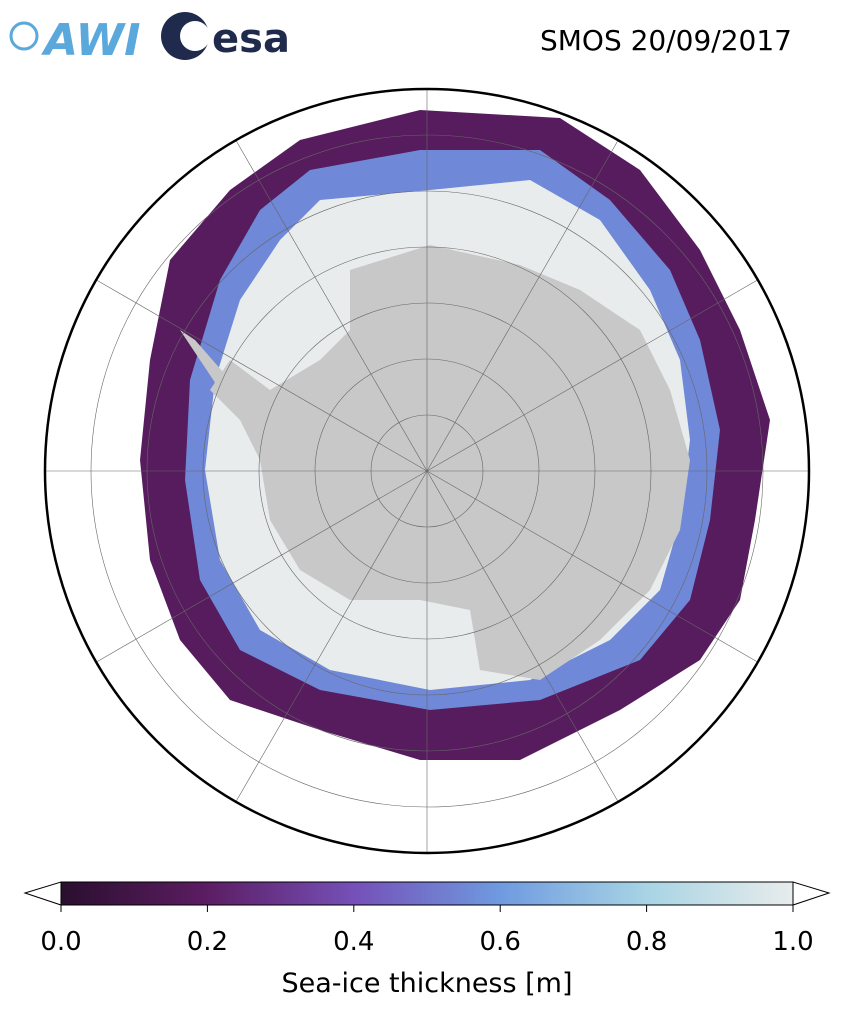 This screenshot has height=1026, width=854. What do you see at coordinates (353, 942) in the screenshot?
I see `colorbar-tick-label: 0.4` at bounding box center [353, 942].